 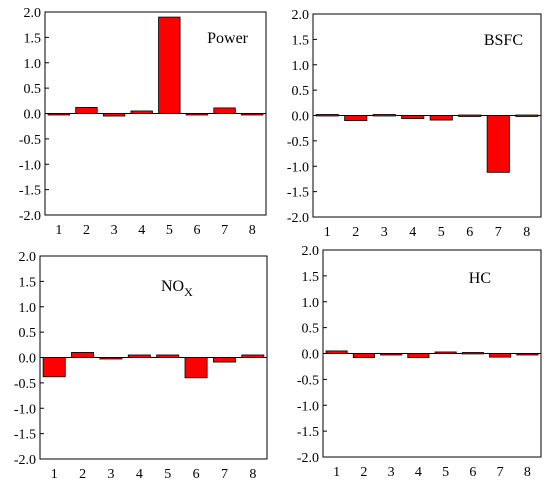 I want to click on panel-title: BSFC, so click(x=503, y=40).